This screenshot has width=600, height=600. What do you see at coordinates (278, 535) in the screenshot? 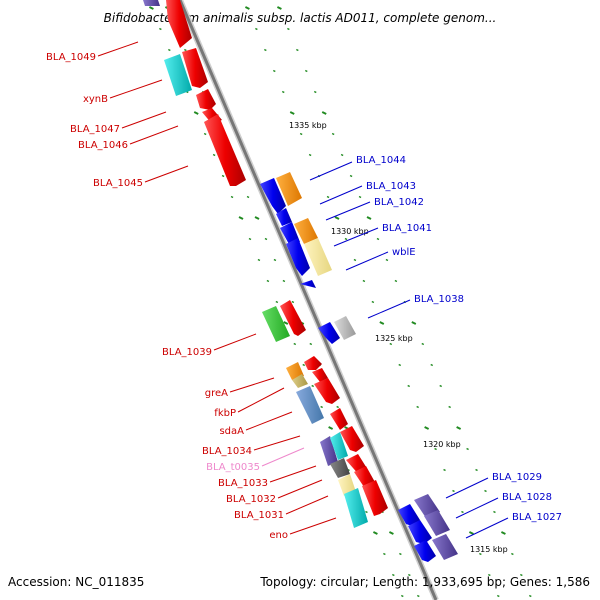
I see `label-eno: eno` at bounding box center [278, 535].